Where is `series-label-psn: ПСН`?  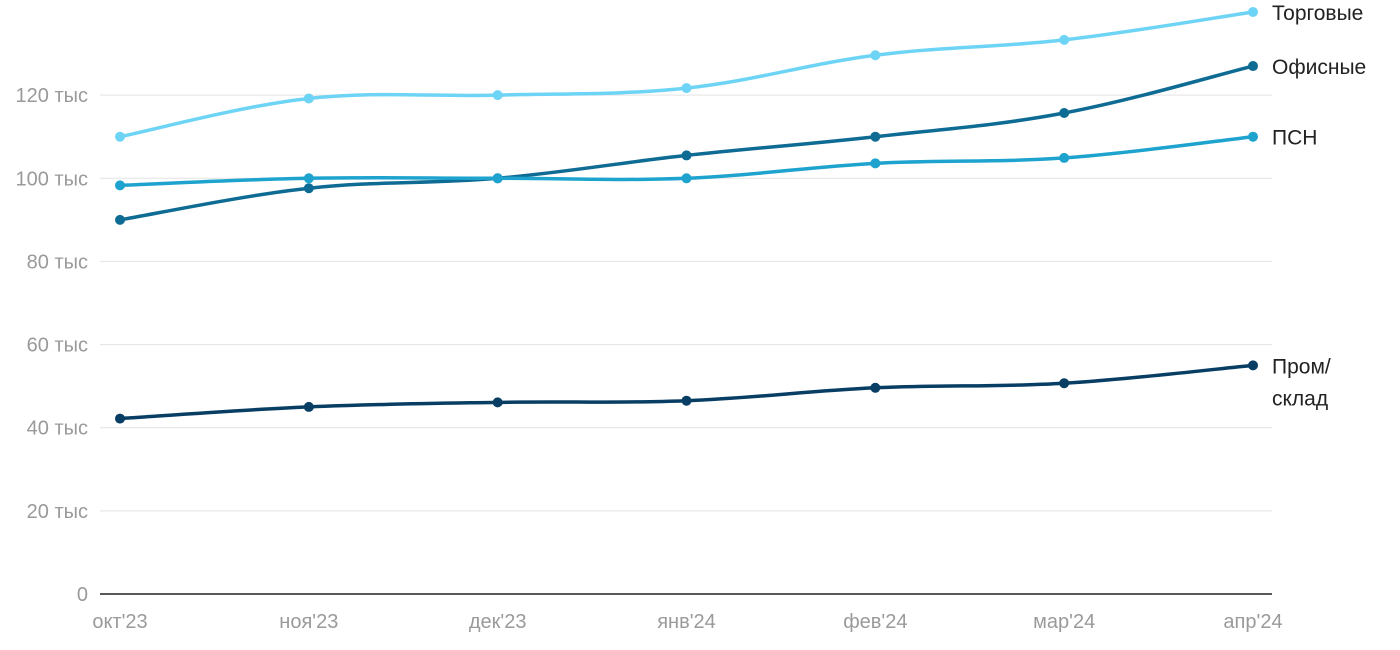 series-label-psn: ПСН is located at coordinates (1294, 138).